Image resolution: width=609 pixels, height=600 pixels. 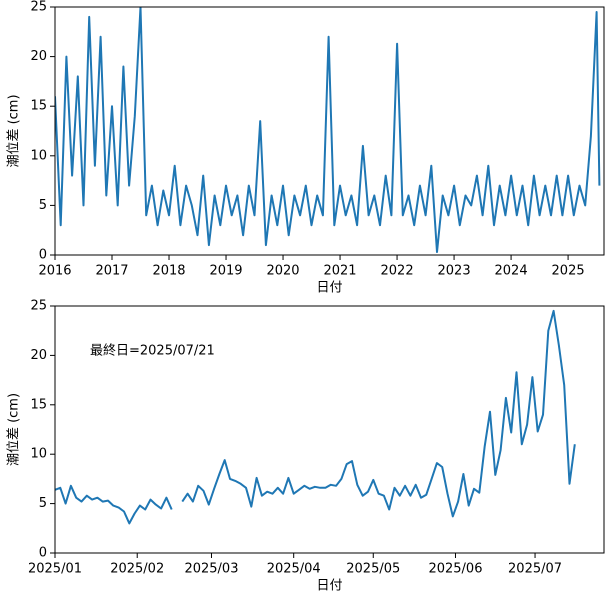 What do you see at coordinates (225, 271) in the screenshot?
I see `x-tick-label: 2019` at bounding box center [225, 271].